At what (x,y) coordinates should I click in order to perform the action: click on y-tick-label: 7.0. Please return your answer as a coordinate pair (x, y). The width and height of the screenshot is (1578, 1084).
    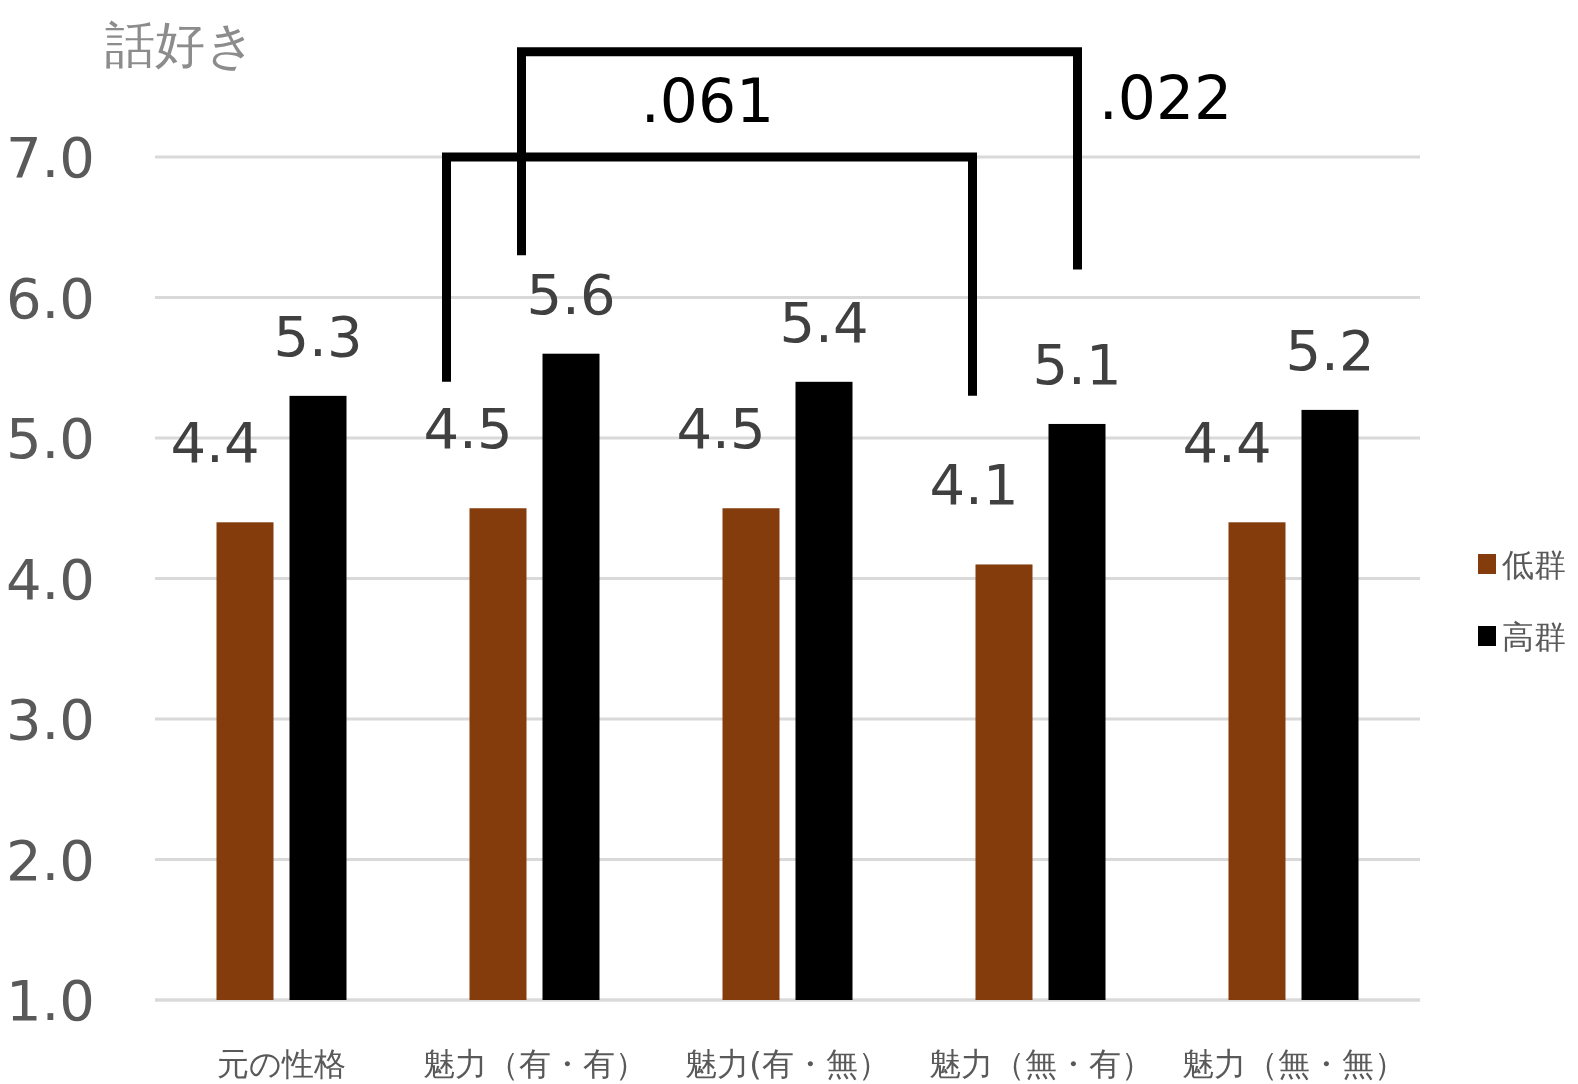
    Looking at the image, I should click on (50, 157).